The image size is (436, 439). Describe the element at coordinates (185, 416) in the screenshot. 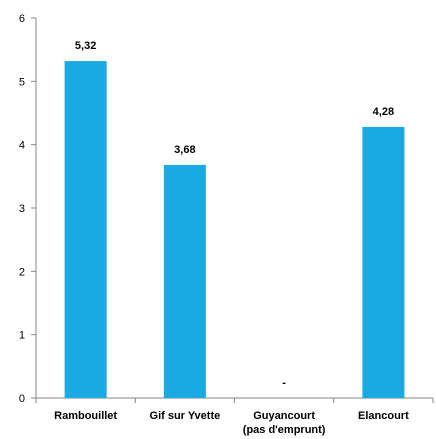

I see `category-label: Gif sur Yvette` at that location.